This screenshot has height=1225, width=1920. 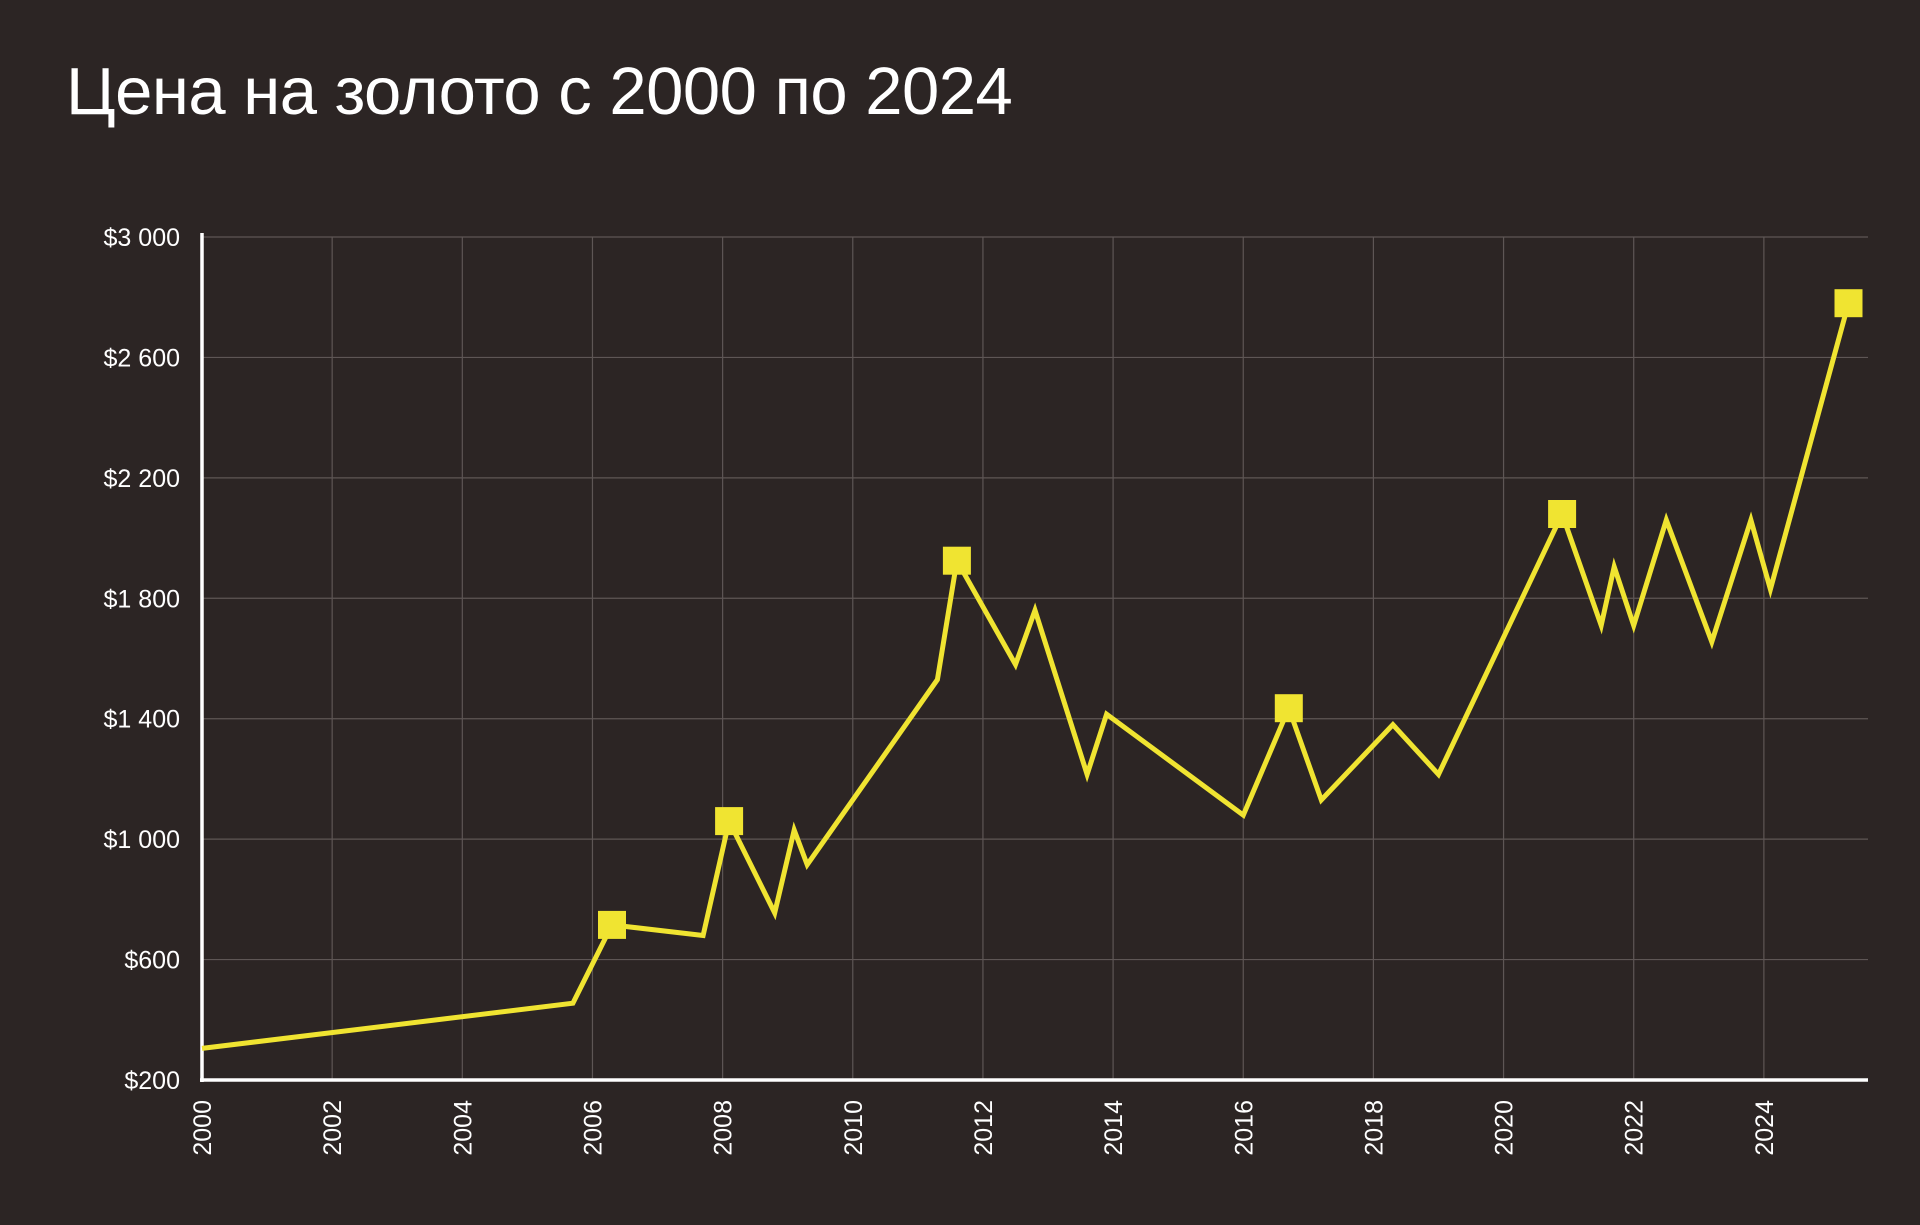 I want to click on x-tick-label: 2020, so click(x=1505, y=1128).